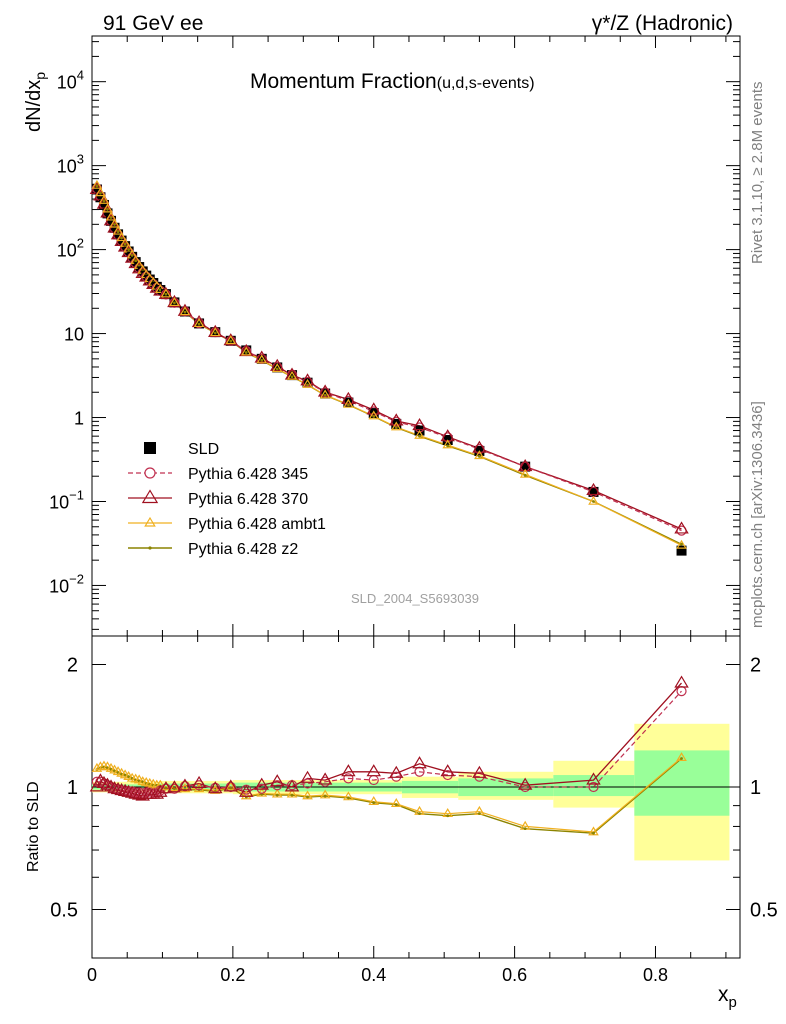 This screenshot has height=1024, width=786. What do you see at coordinates (232, 975) in the screenshot?
I see `x-tick-label: 0.2` at bounding box center [232, 975].